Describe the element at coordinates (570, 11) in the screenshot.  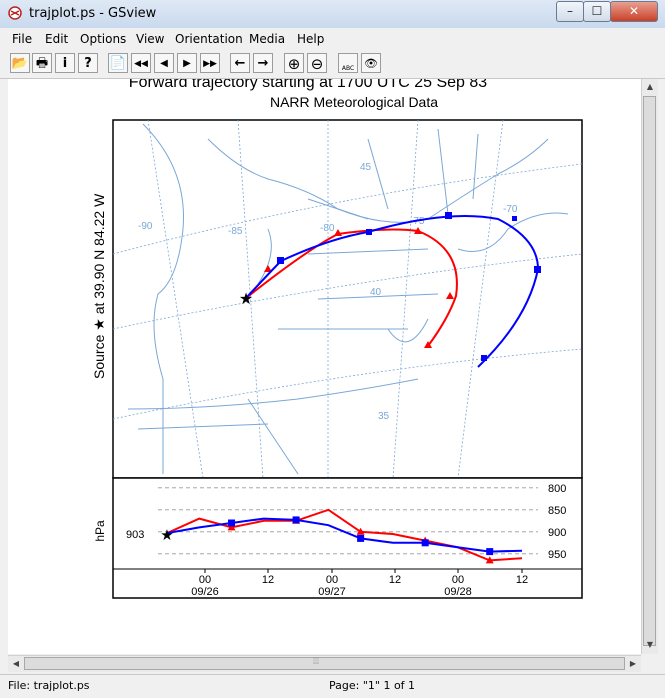
I see `minimize-button: –` at that location.